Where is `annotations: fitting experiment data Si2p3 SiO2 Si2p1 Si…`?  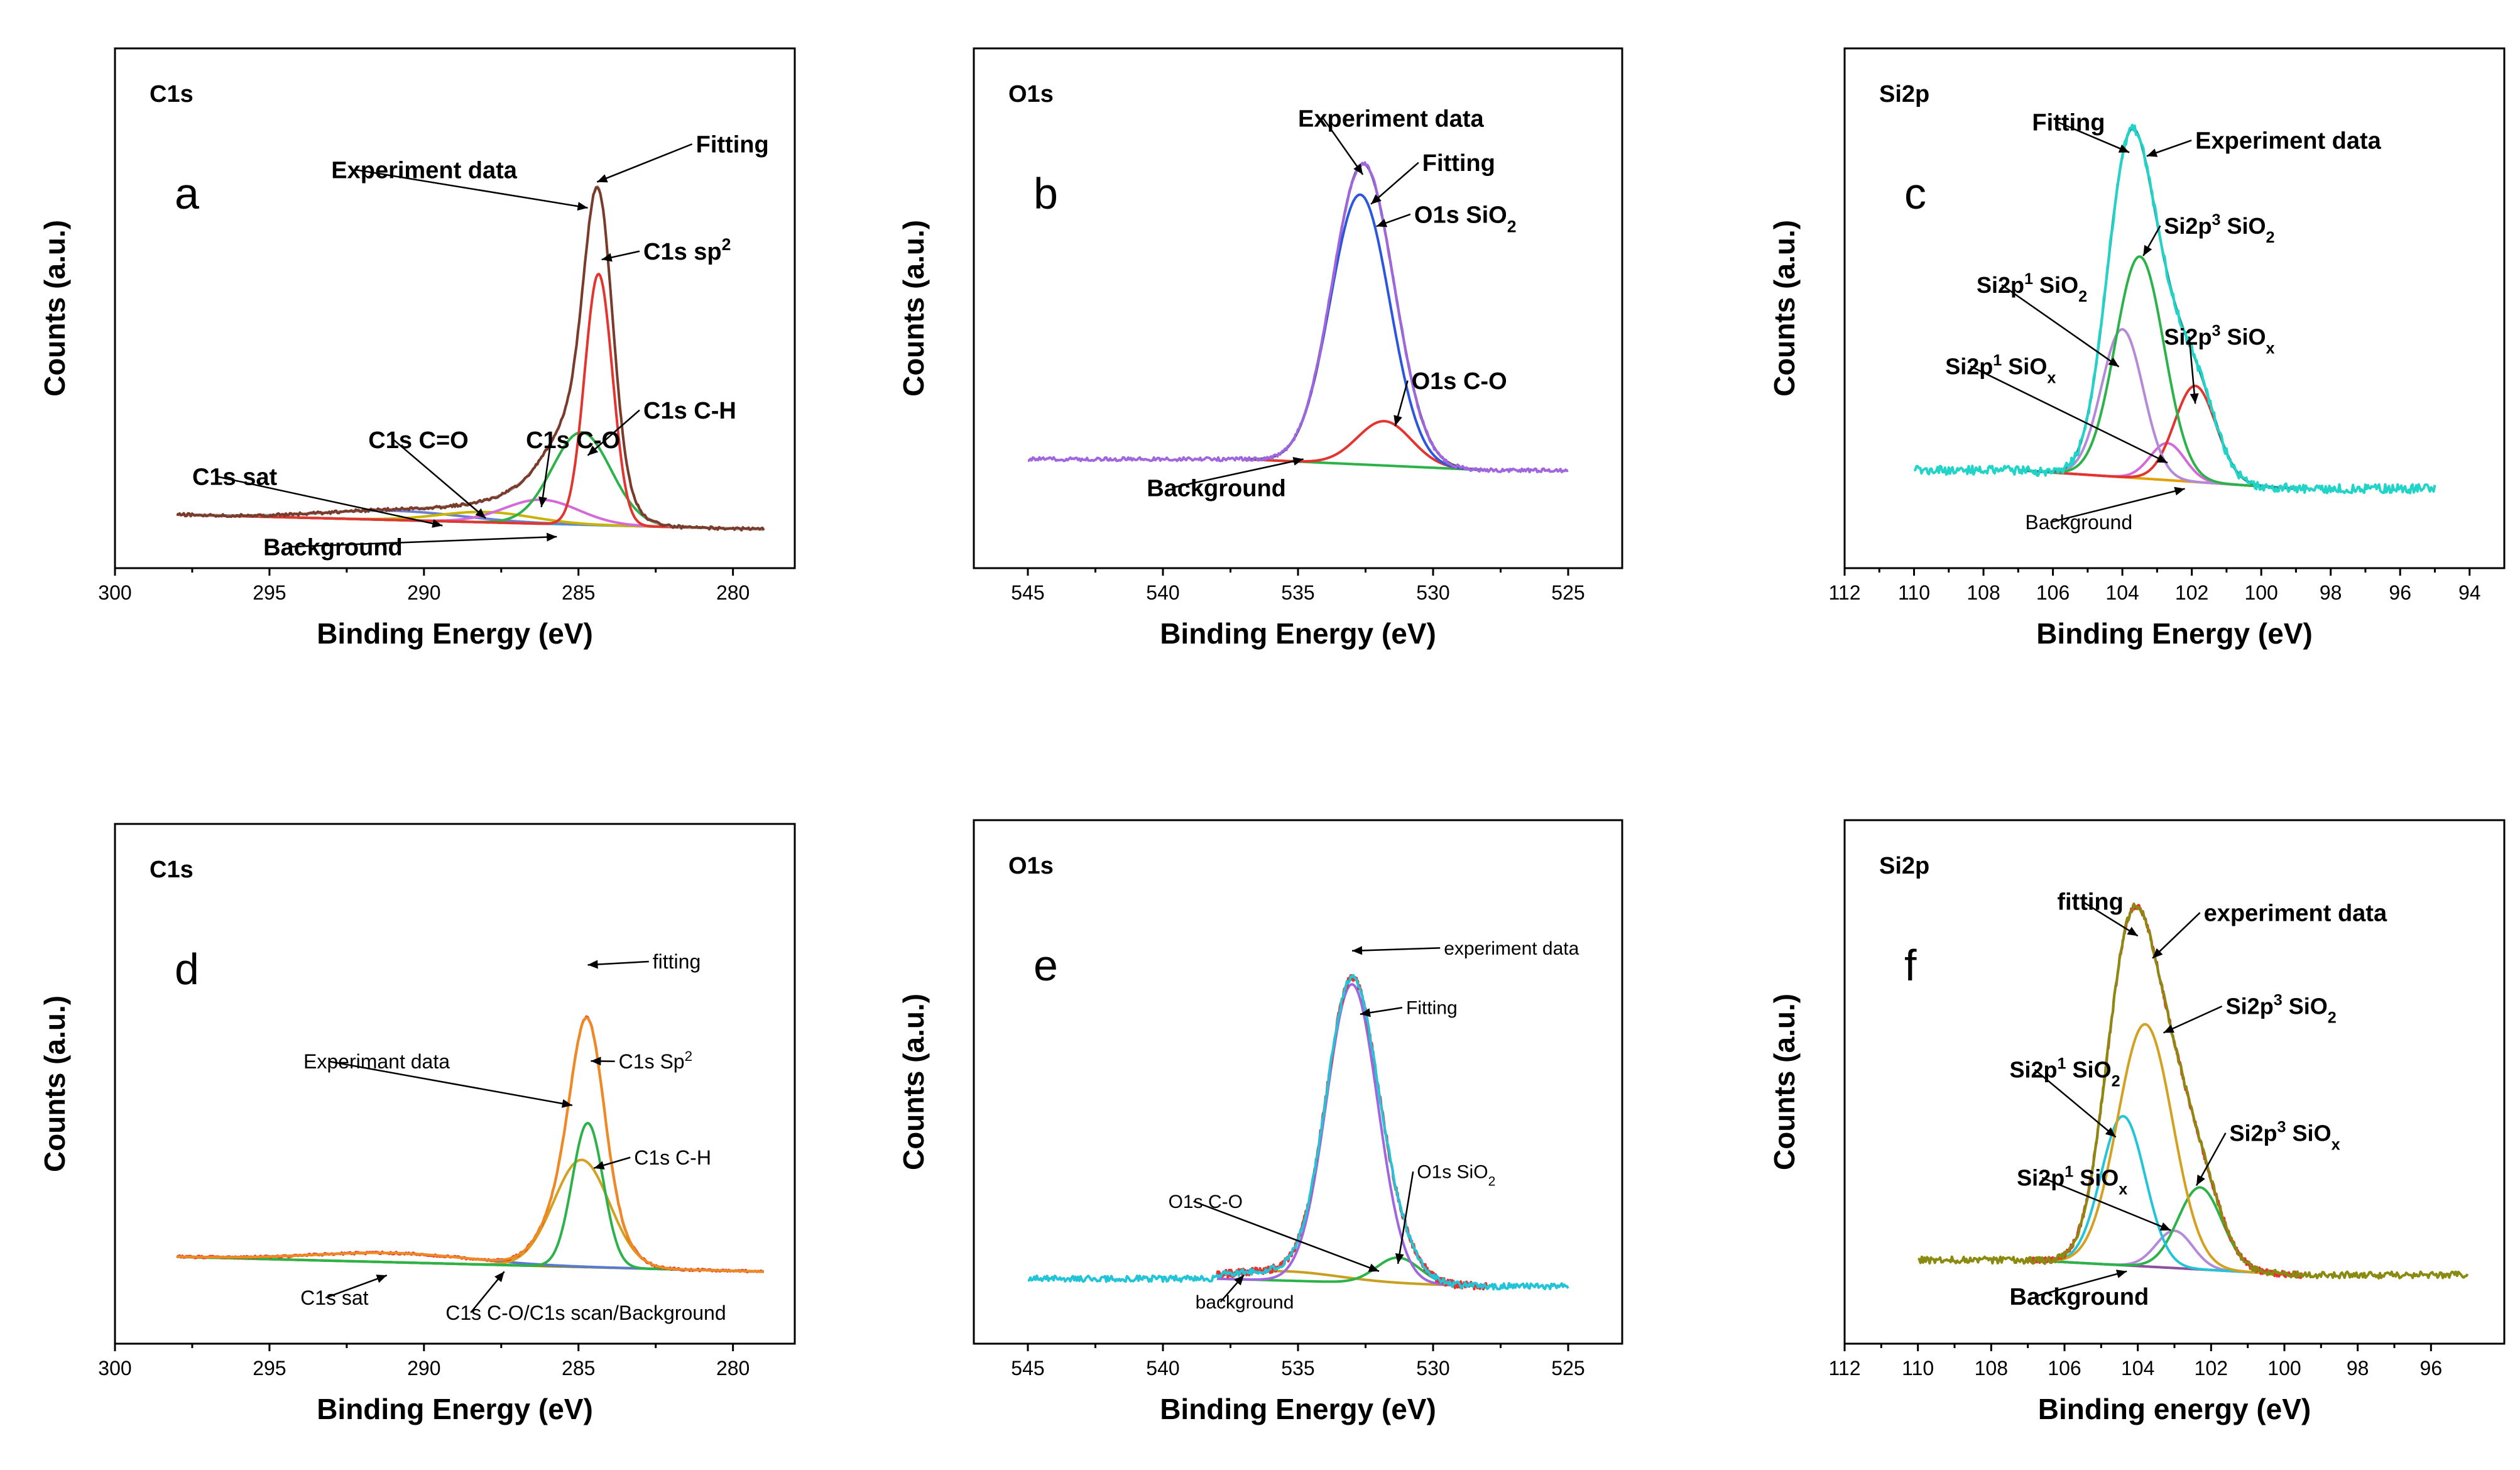 annotations: fitting experiment data Si2p3 SiO2 Si2p1 Si… is located at coordinates (2198, 1099).